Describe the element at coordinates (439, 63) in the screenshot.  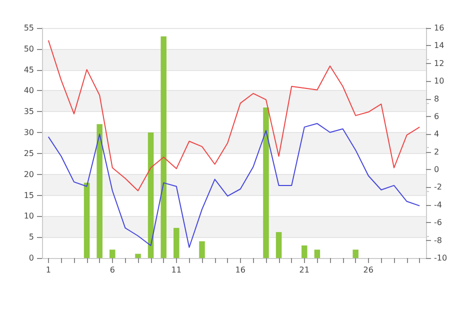
I see `y2-tick-label: 12` at that location.